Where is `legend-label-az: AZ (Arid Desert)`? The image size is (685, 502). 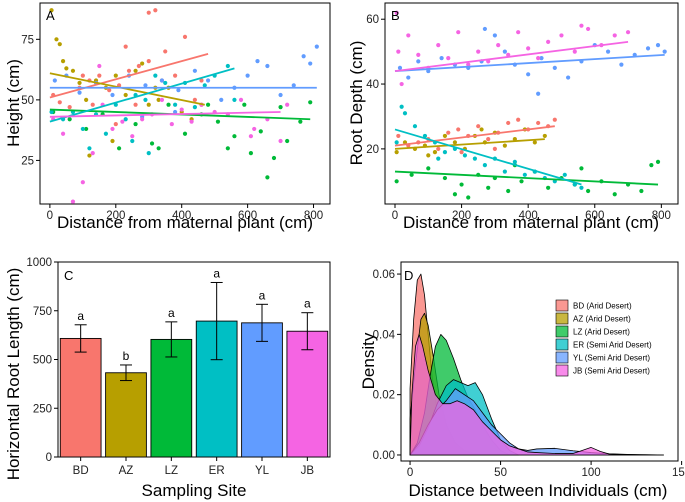 legend-label-az: AZ (Arid Desert) is located at coordinates (602, 319).